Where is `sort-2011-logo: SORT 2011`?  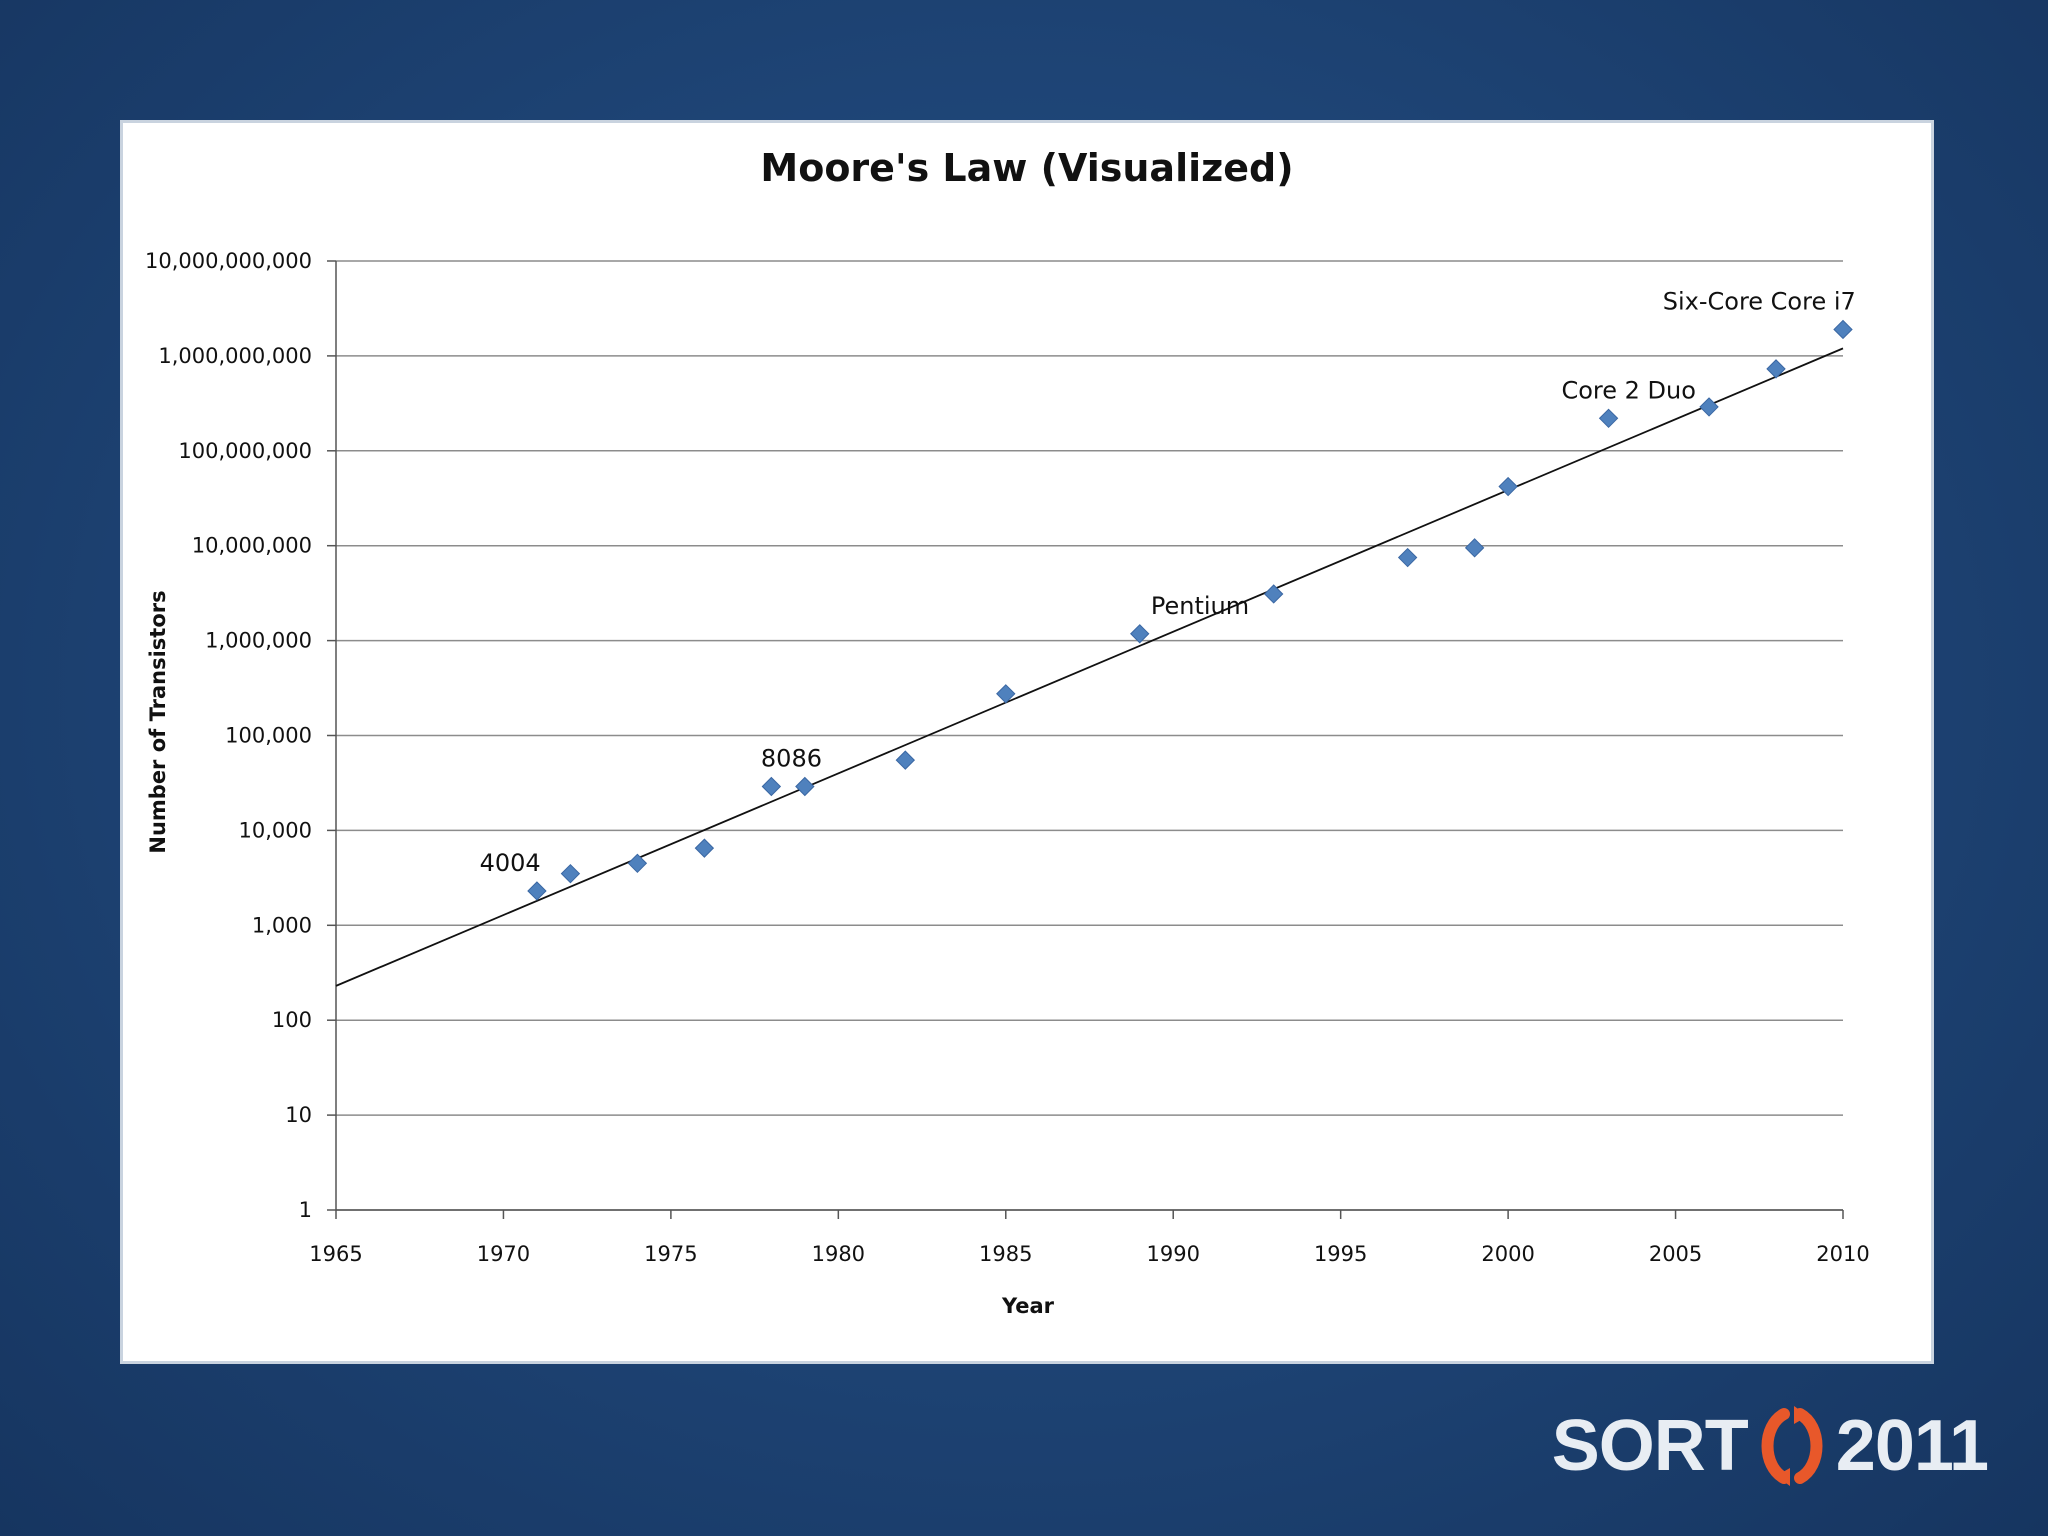 sort-2011-logo: SORT 2011 is located at coordinates (1770, 1446).